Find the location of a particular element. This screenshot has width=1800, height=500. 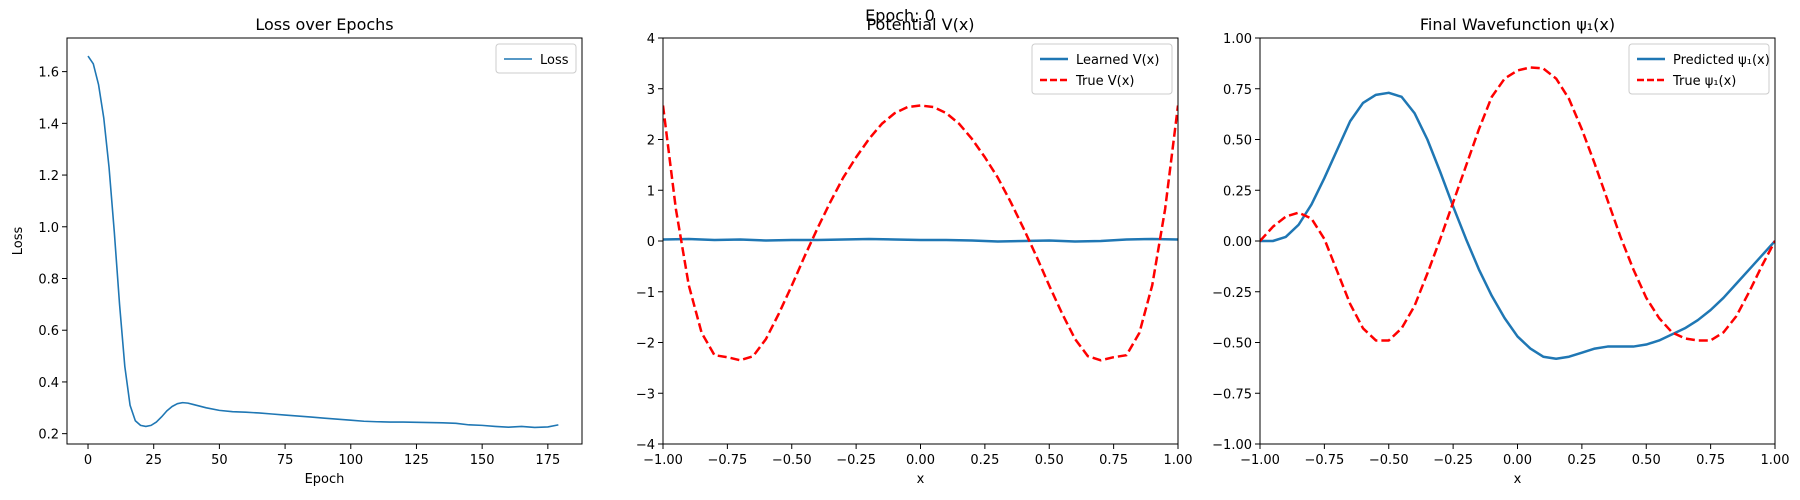

x-tick-label: 0 is located at coordinates (88, 460).